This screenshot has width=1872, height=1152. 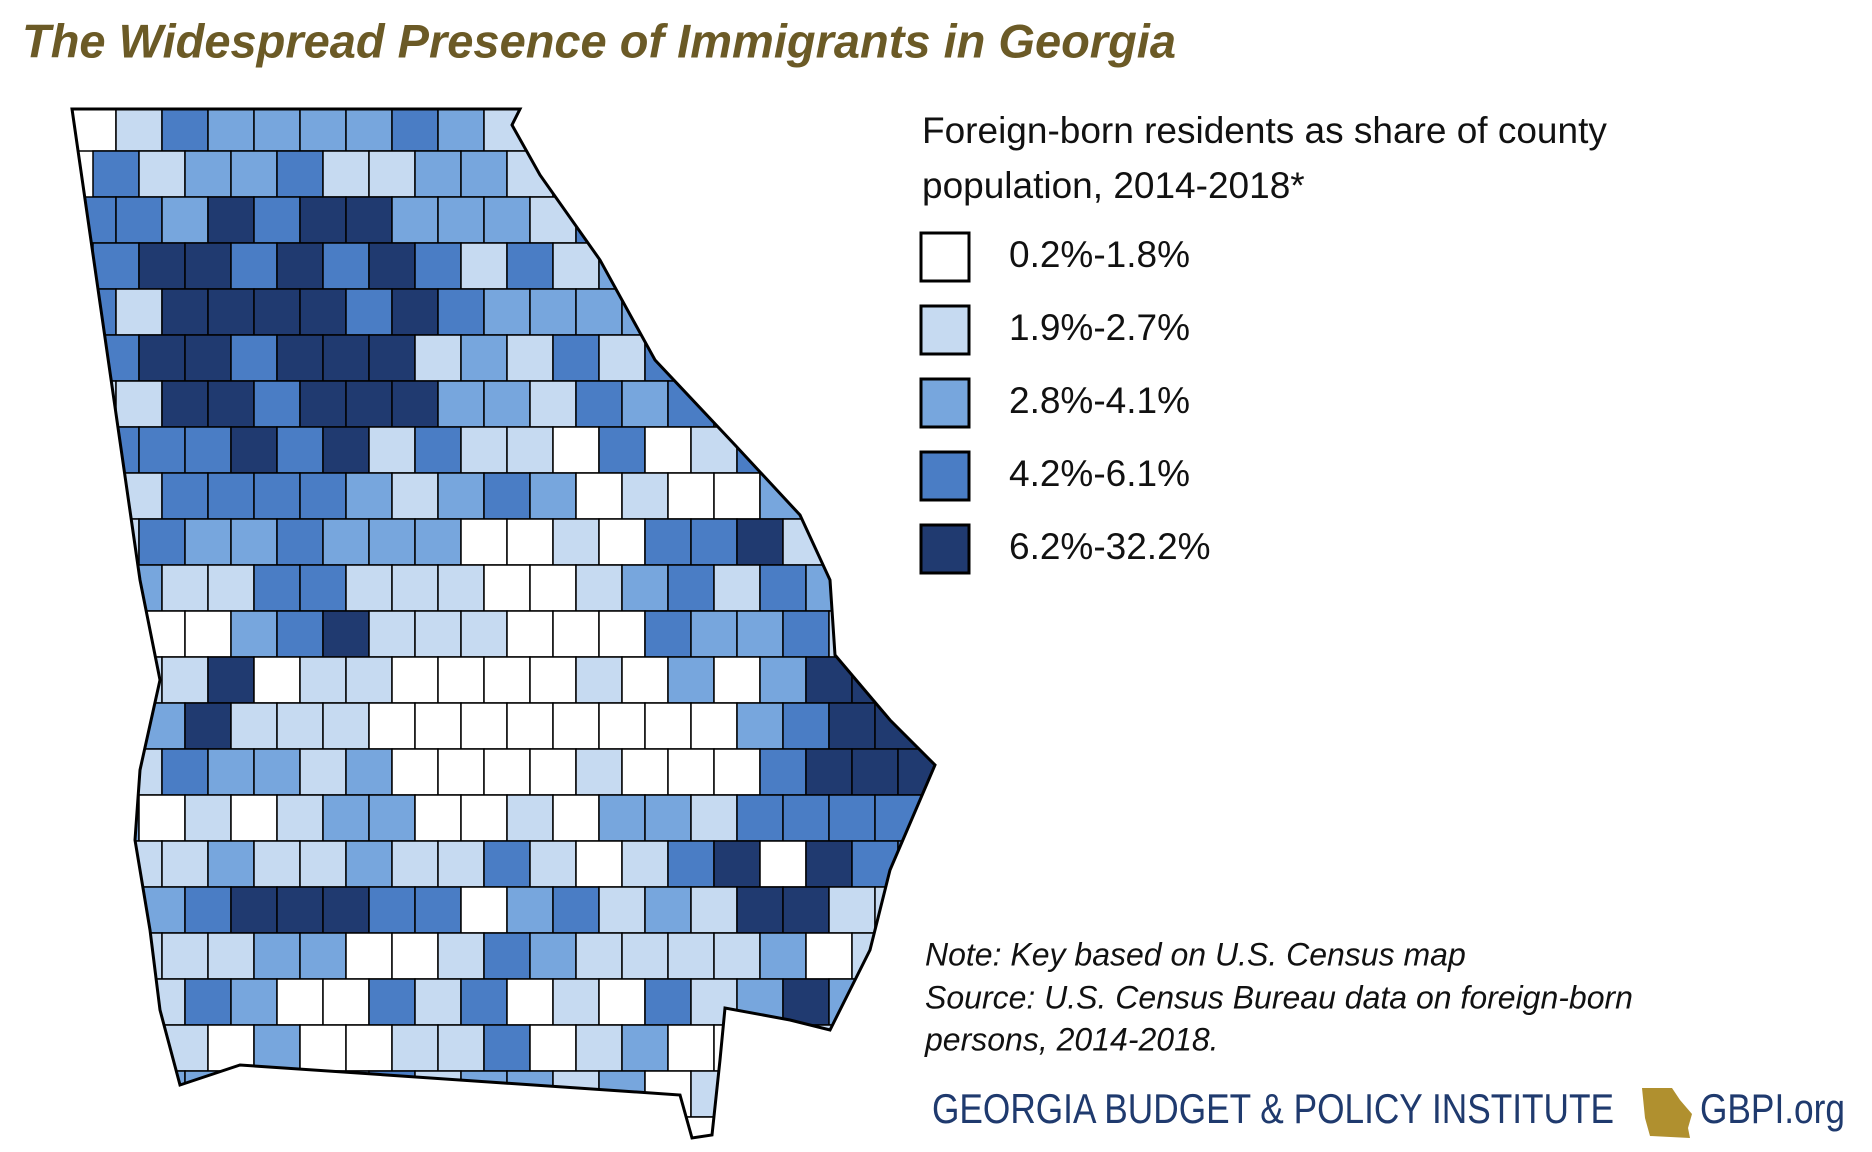 What do you see at coordinates (1772, 1108) in the screenshot?
I see `website: GBPI.org` at bounding box center [1772, 1108].